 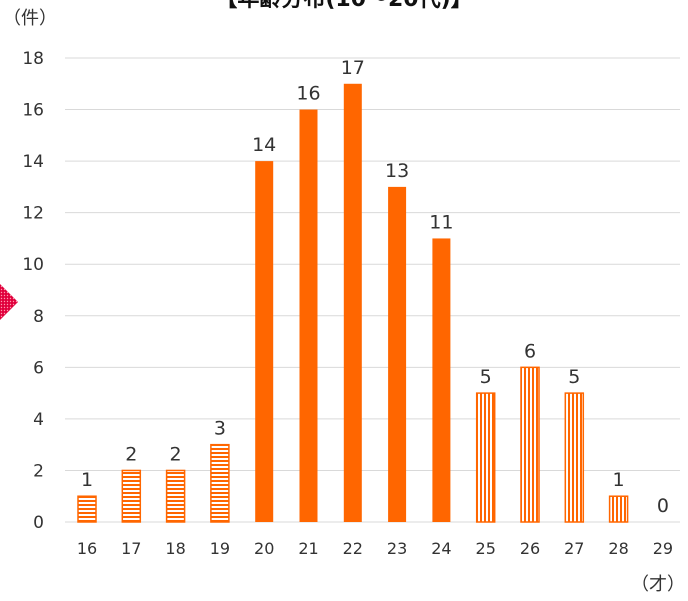 I want to click on y-tick-label: 0, so click(x=38, y=523).